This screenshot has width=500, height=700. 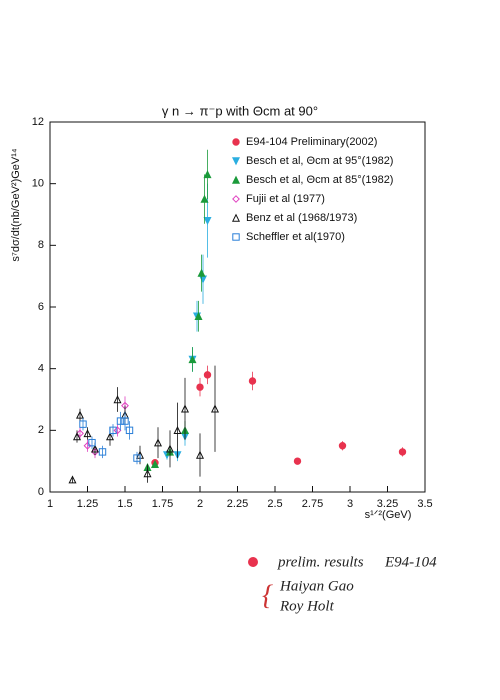 What do you see at coordinates (16, 205) in the screenshot?
I see `y-axis-label: s⁷dσ/dt(nb/GeV²)GeV¹⁴` at bounding box center [16, 205].